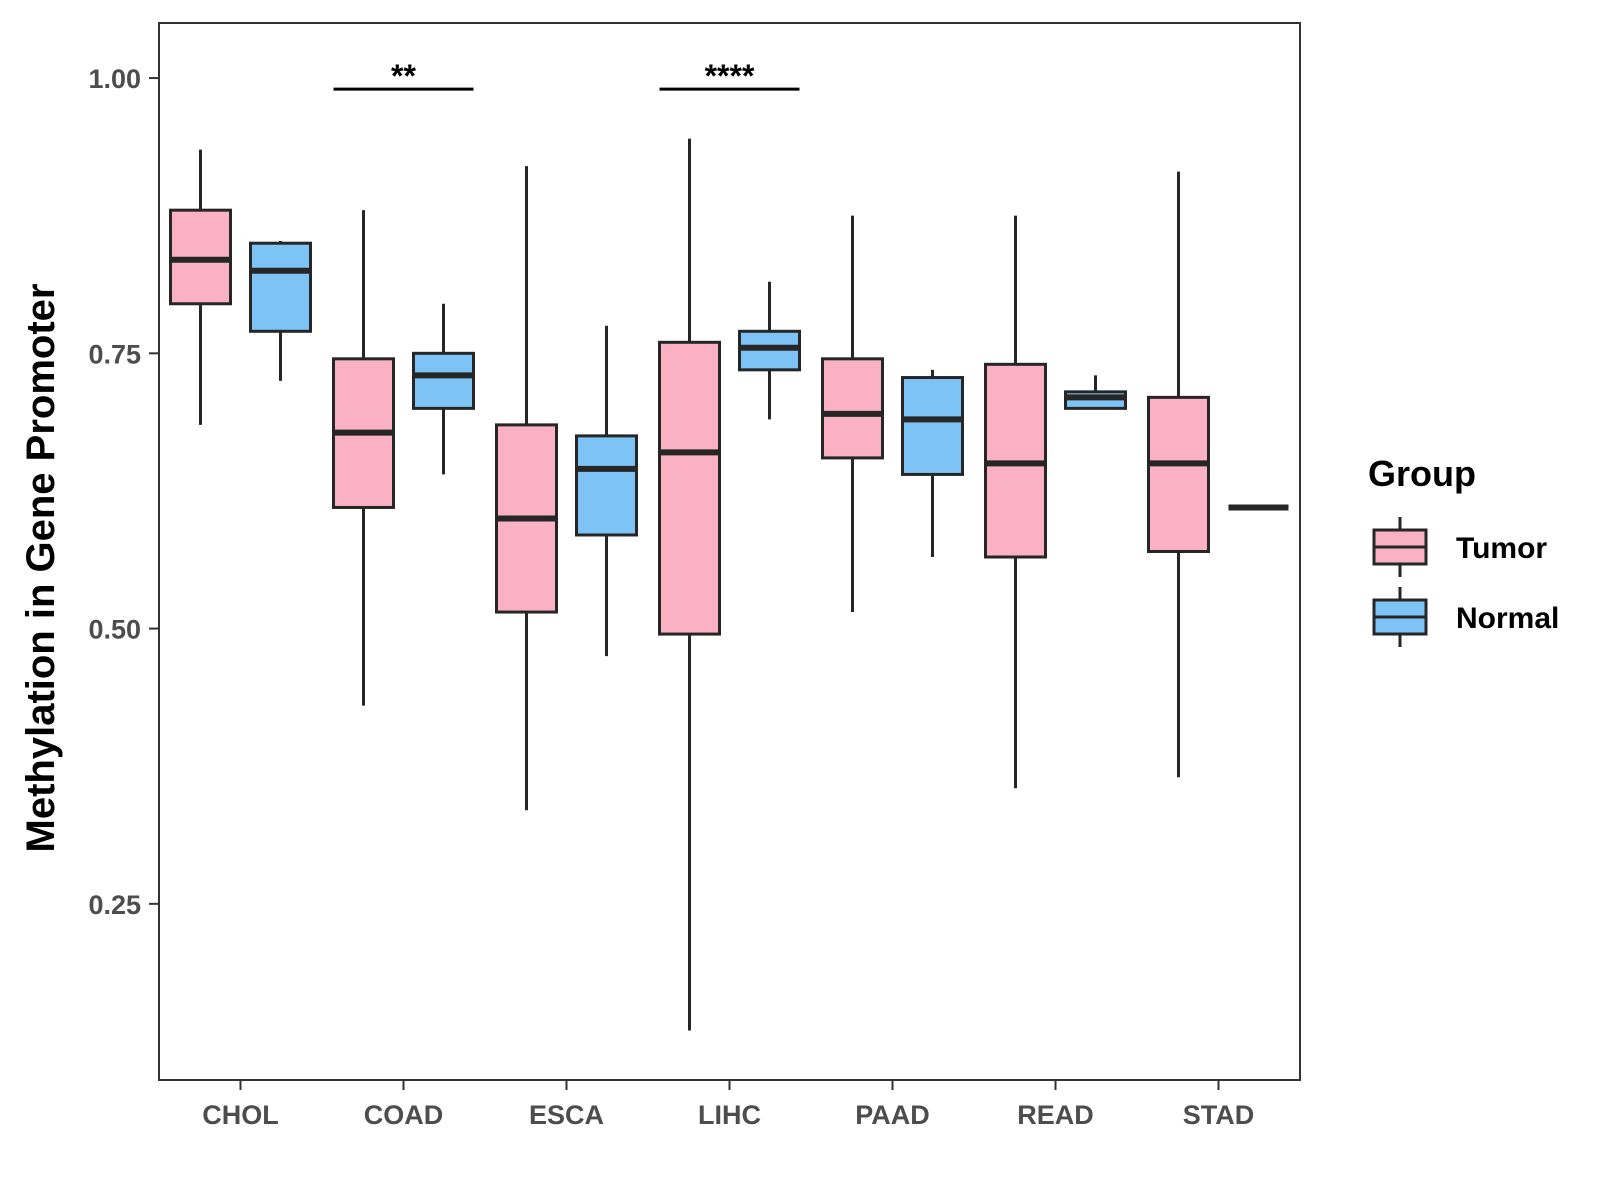  I want to click on legend: Group Tumor Normal, so click(1463, 550).